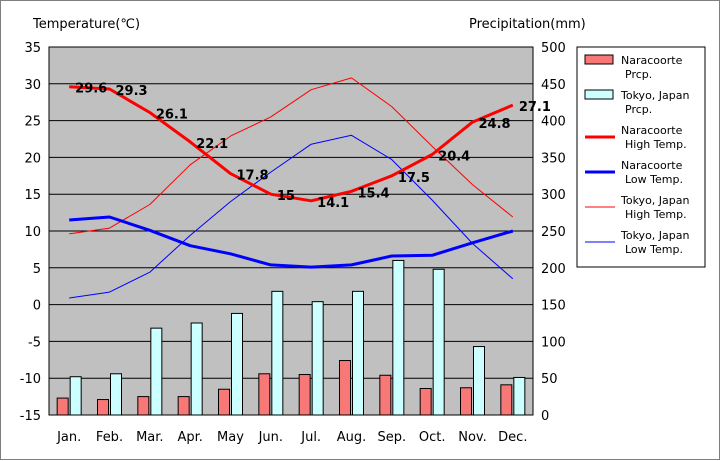  What do you see at coordinates (432, 437) in the screenshot?
I see `x-tick-label: Oct.` at bounding box center [432, 437].